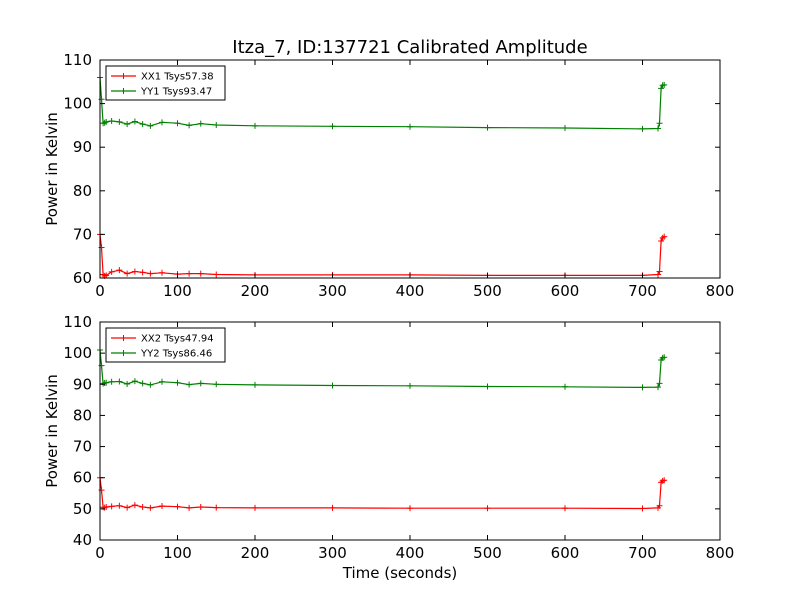 This screenshot has width=800, height=600. What do you see at coordinates (123, 353) in the screenshot?
I see `legend-marker` at bounding box center [123, 353].